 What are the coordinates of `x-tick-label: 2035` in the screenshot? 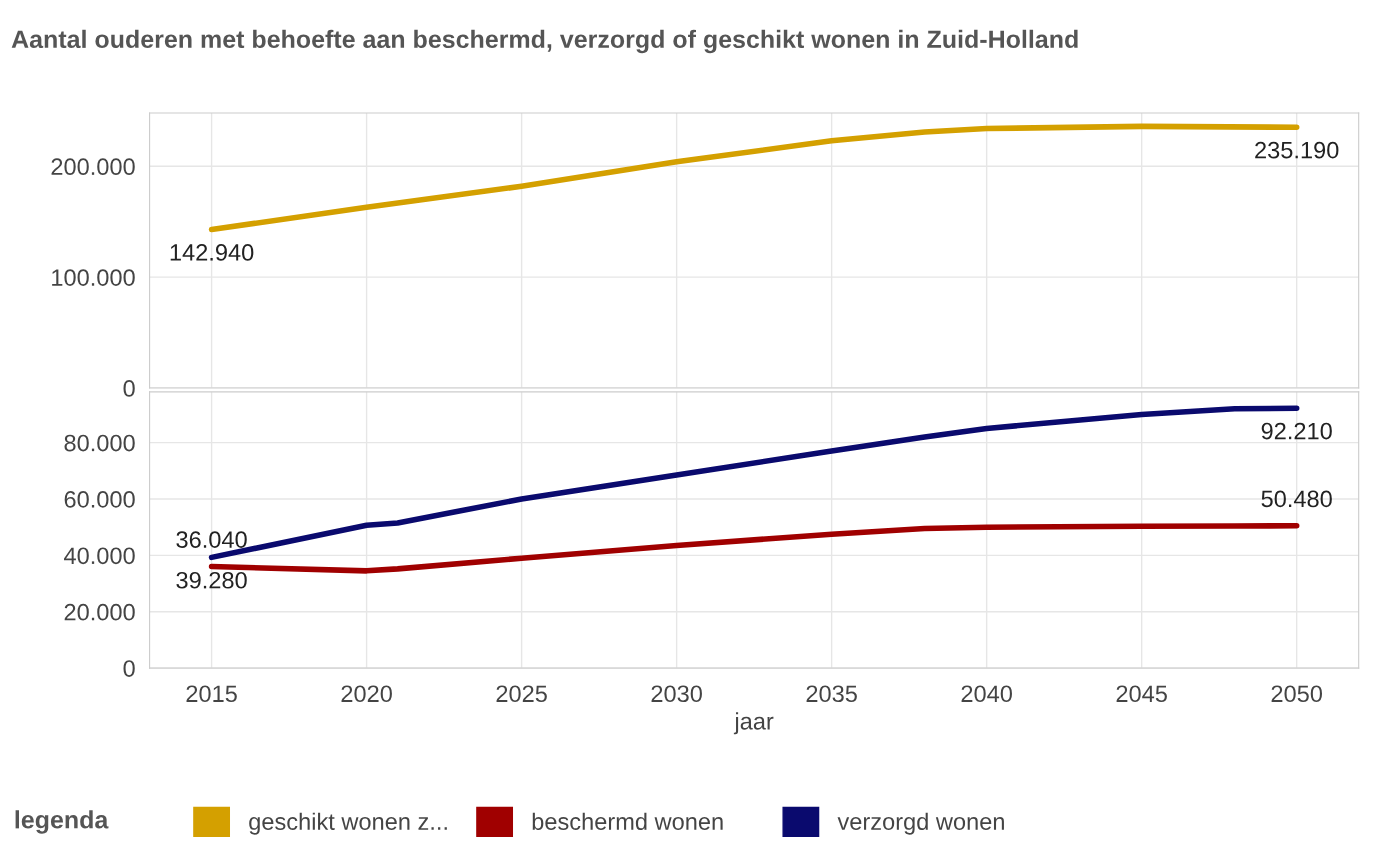 It's located at (831, 694).